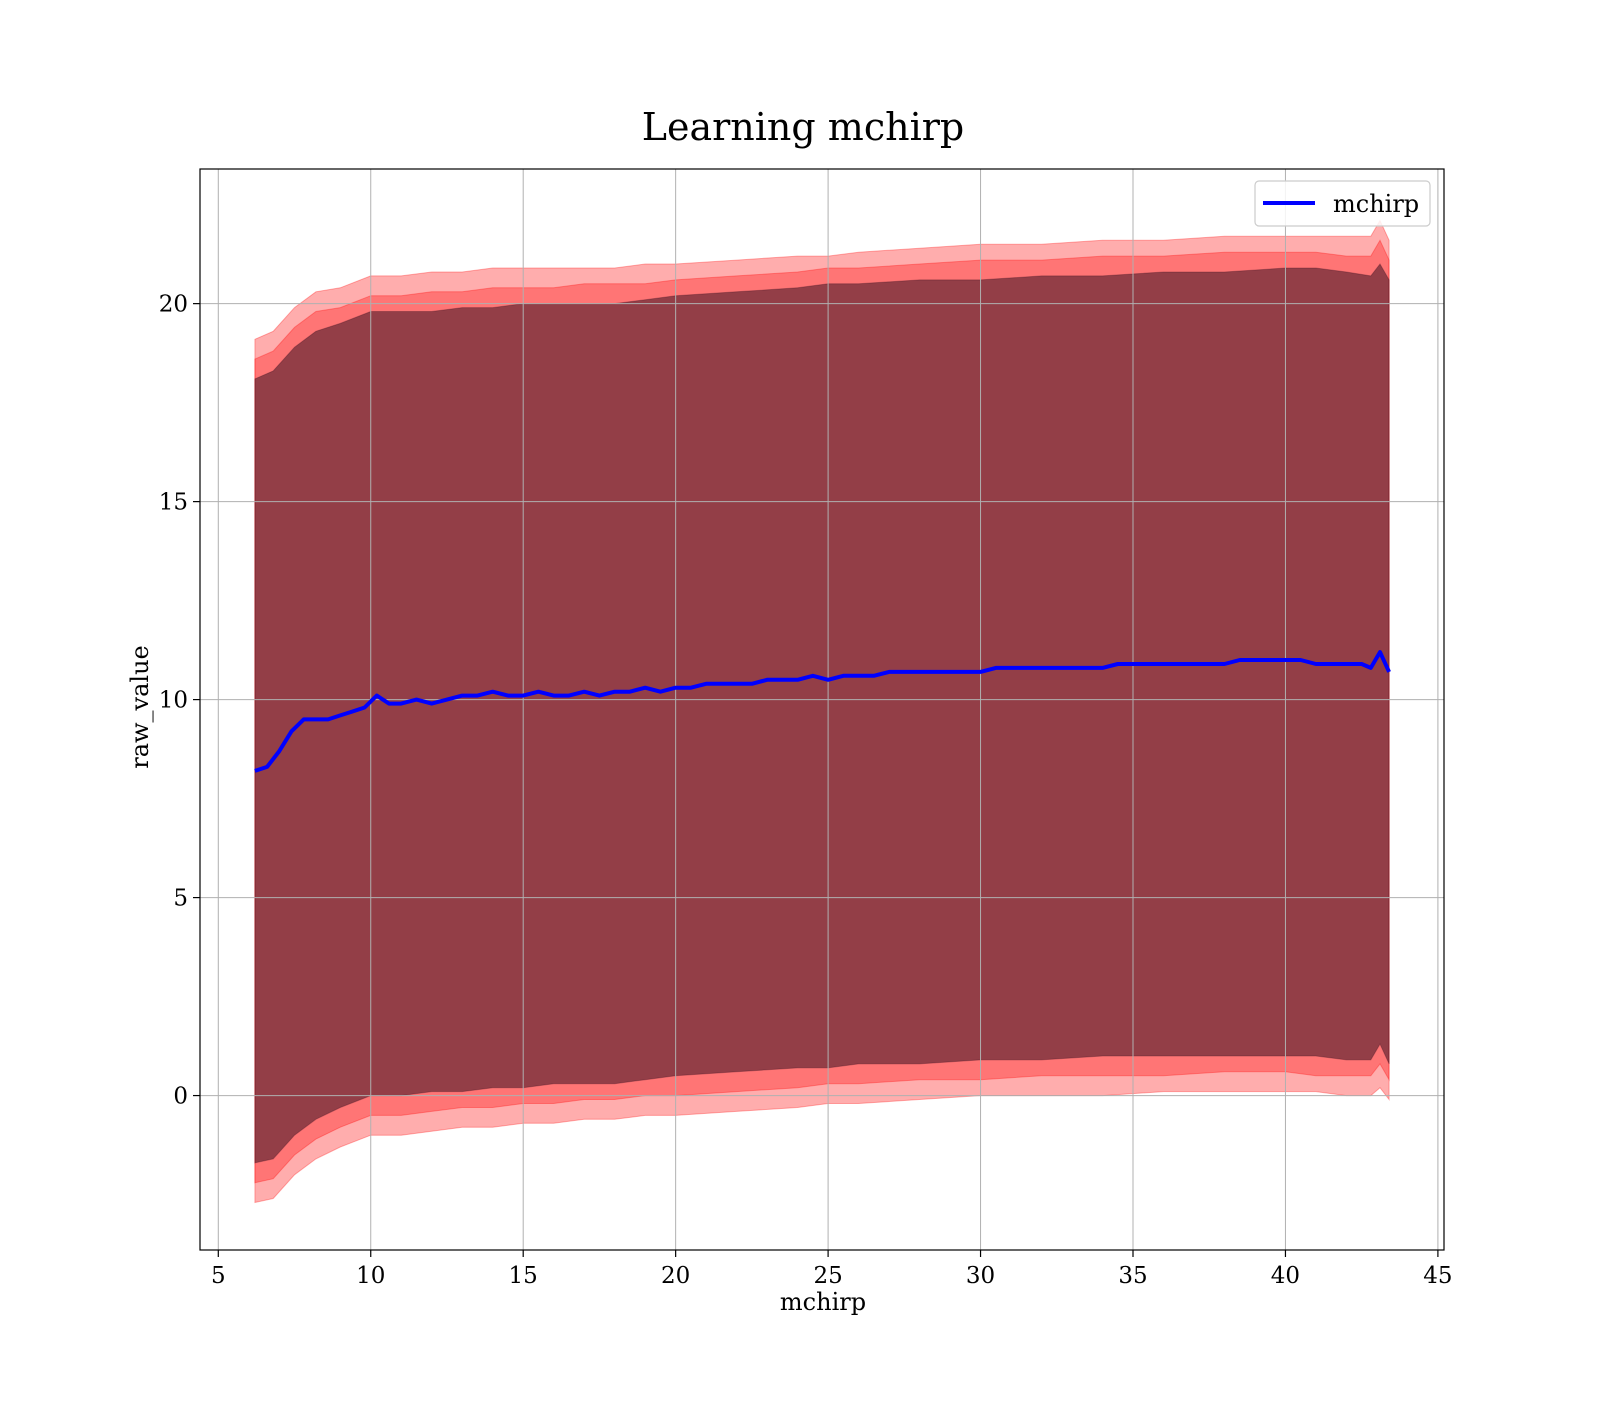 This screenshot has height=1404, width=1600. I want to click on x-tick-label: 20, so click(675, 1276).